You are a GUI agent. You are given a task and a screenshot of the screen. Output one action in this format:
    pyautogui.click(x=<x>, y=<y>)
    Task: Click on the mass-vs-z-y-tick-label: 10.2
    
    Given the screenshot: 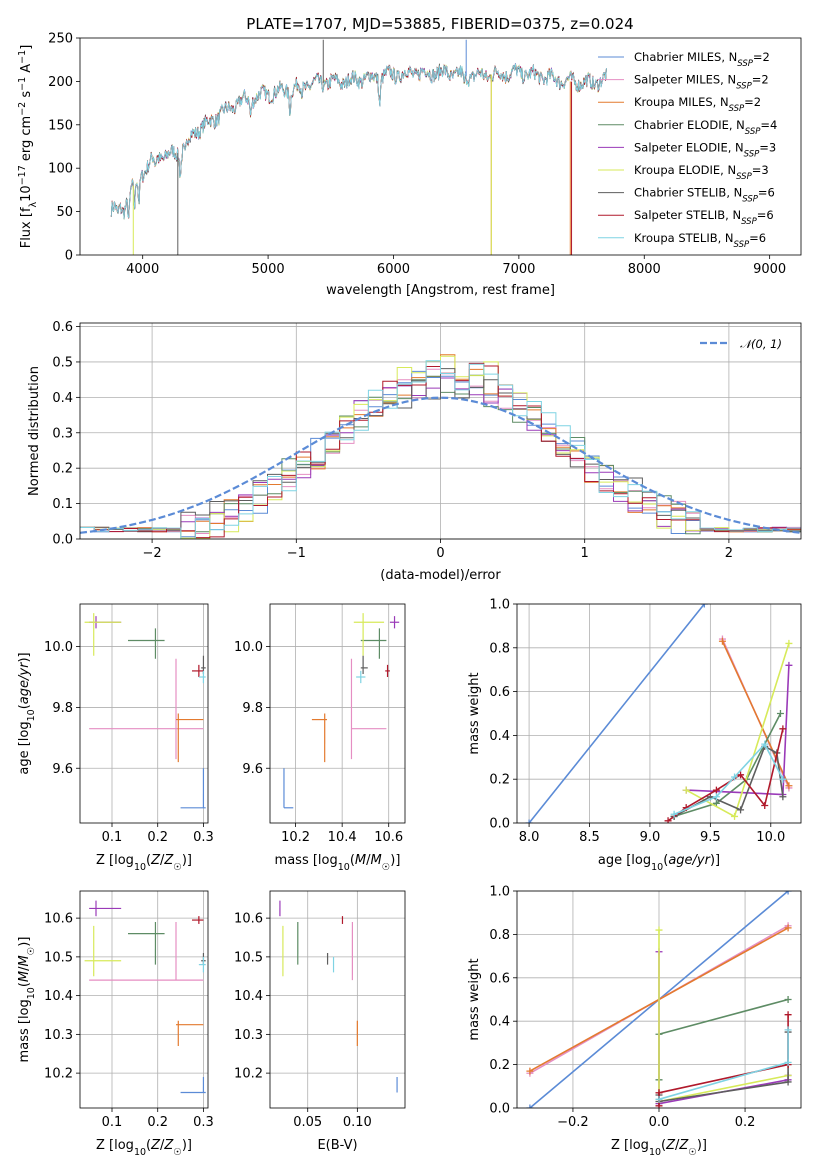 What is the action you would take?
    pyautogui.click(x=58, y=1074)
    